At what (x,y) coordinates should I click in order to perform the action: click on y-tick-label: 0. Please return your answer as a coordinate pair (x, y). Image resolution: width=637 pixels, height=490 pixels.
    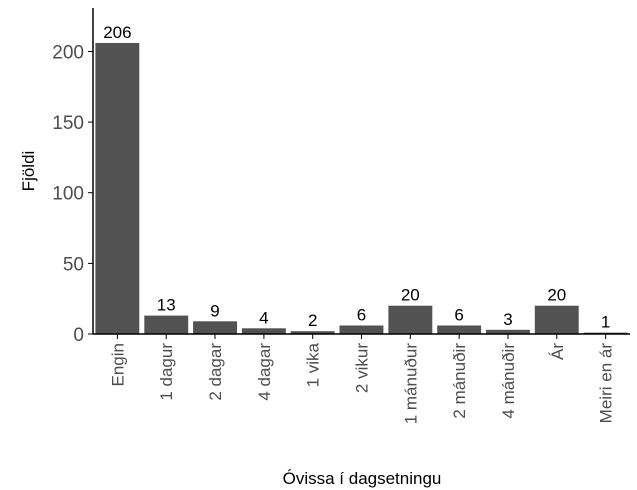
    Looking at the image, I should click on (78, 335).